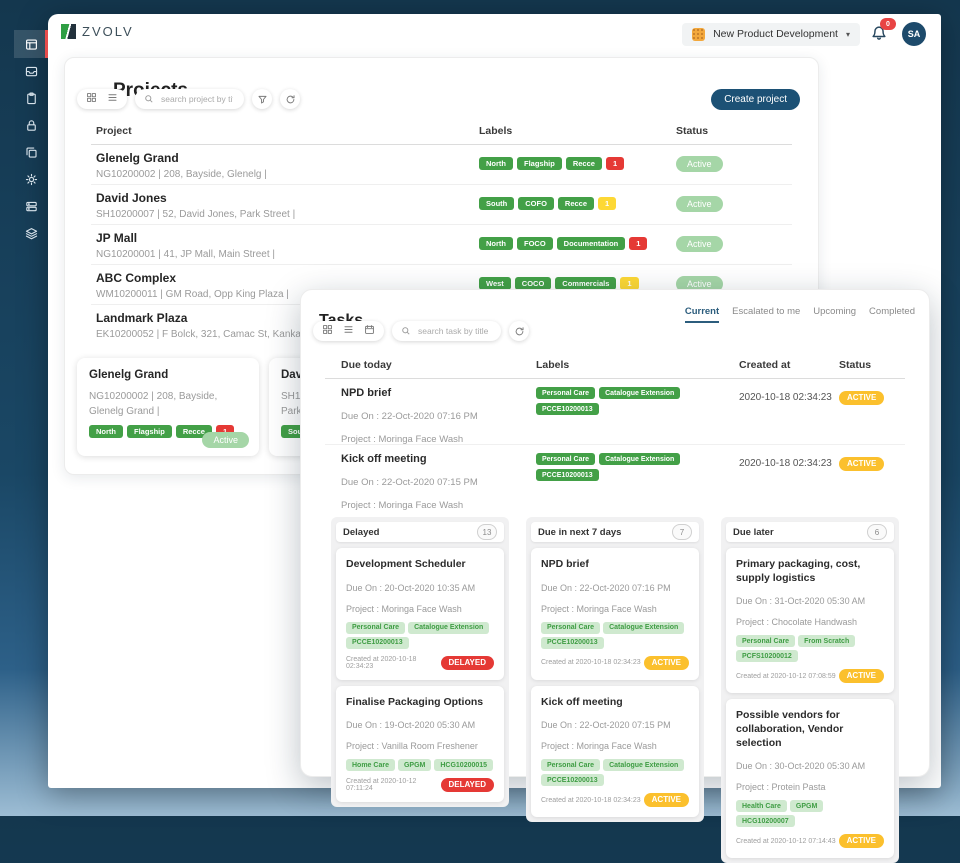 Image resolution: width=960 pixels, height=863 pixels. I want to click on sidebar-item-clipboard, so click(31, 98).